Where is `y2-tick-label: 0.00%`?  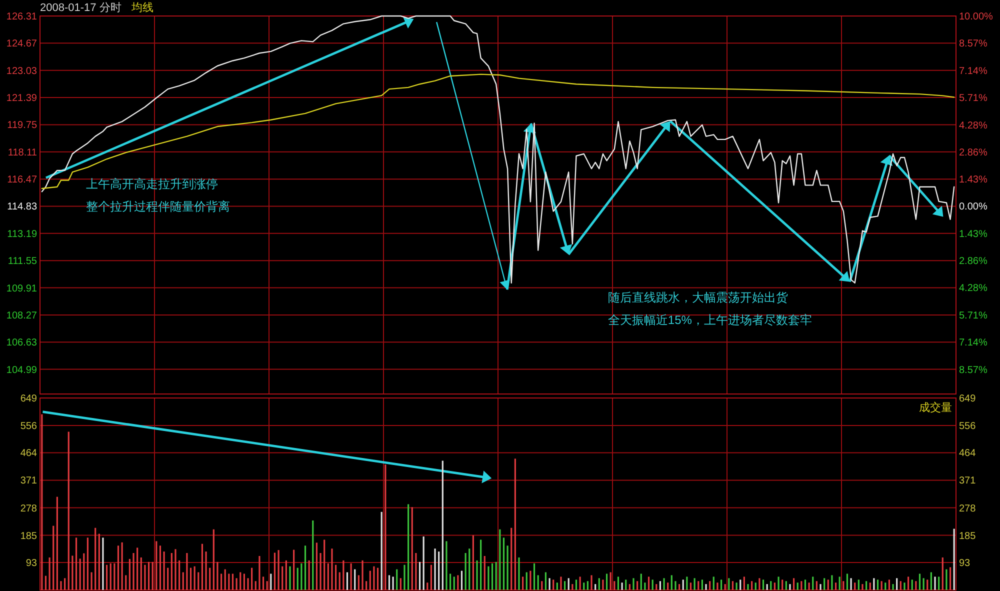 y2-tick-label: 0.00% is located at coordinates (973, 207).